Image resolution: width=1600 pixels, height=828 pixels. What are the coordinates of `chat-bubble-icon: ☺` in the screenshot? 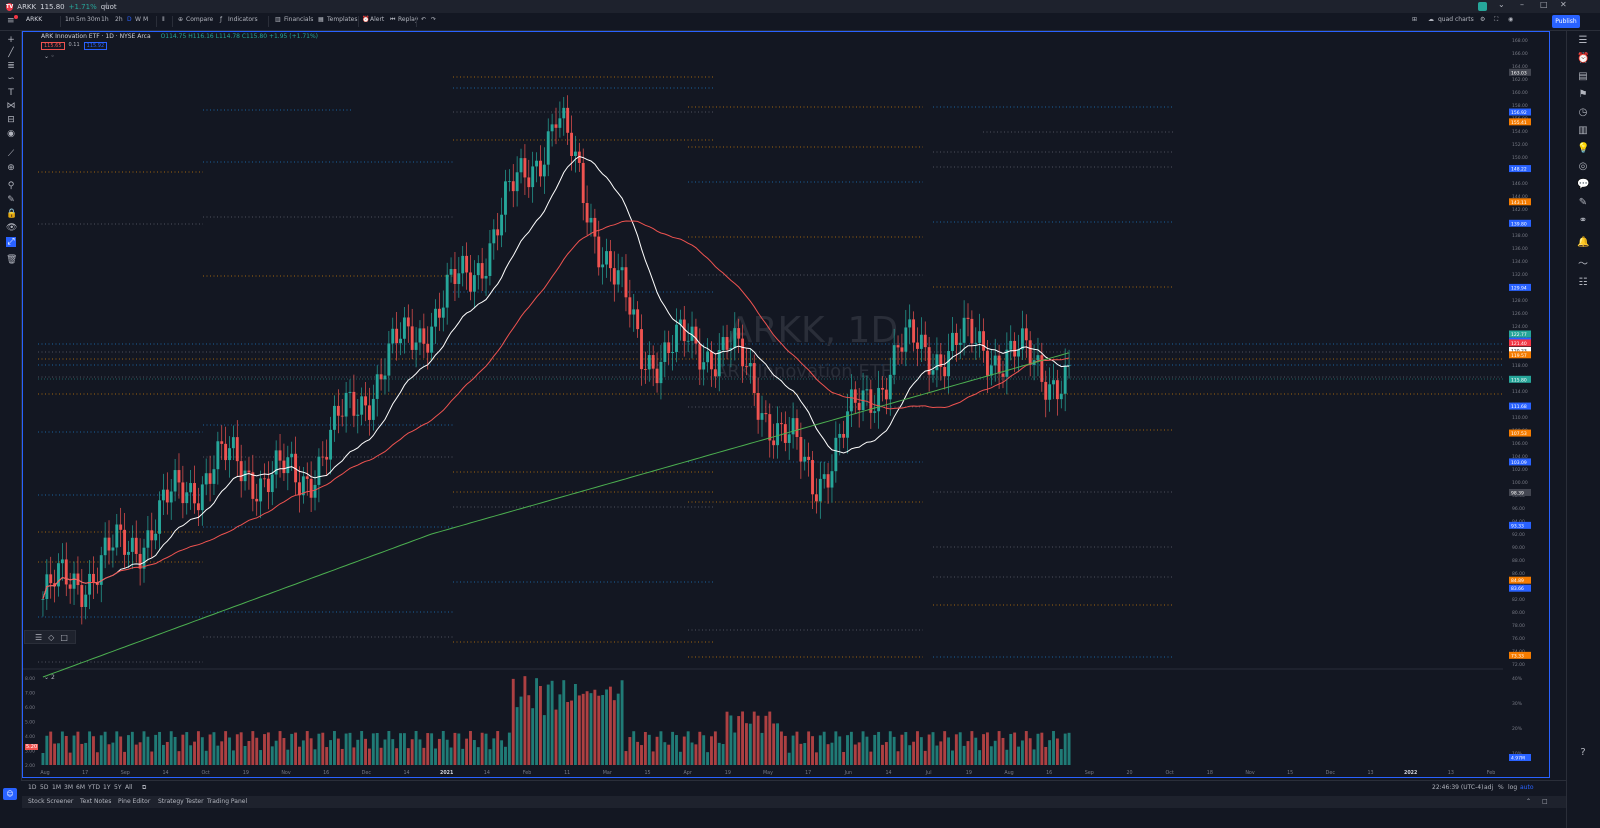 It's located at (10, 794).